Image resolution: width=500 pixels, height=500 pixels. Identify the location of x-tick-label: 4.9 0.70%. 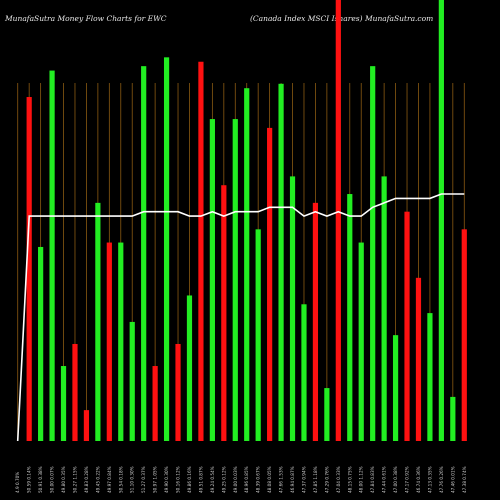
(17, 482).